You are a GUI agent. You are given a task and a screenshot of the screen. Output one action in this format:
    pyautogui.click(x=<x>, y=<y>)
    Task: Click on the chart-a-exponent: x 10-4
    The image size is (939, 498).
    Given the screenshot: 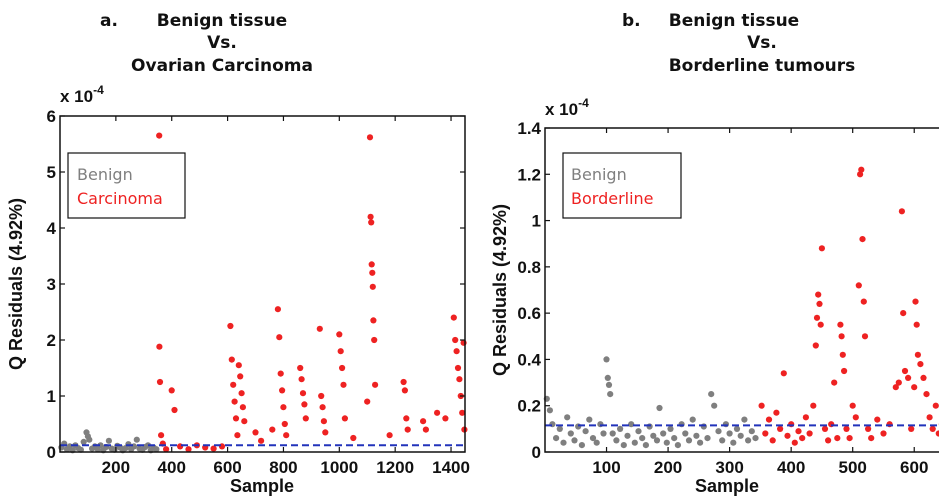 What is the action you would take?
    pyautogui.click(x=82, y=94)
    